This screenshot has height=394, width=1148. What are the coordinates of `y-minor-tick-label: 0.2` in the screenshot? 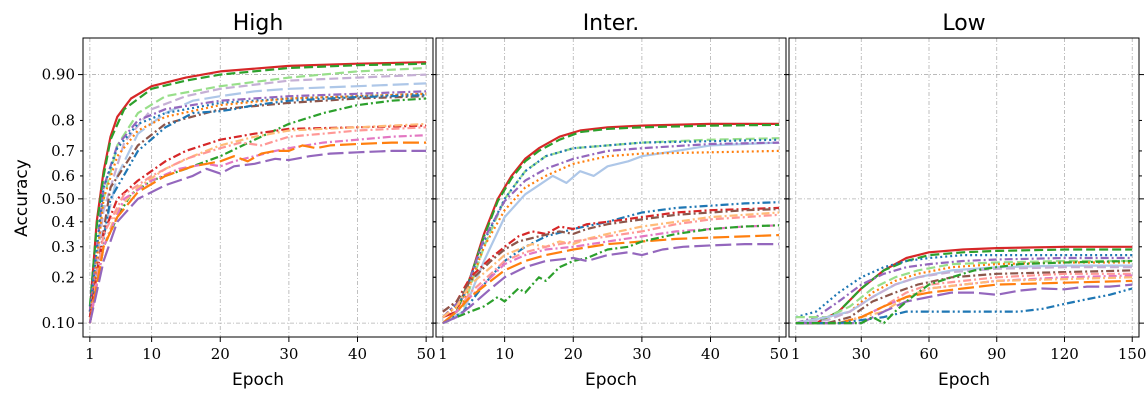 It's located at (63, 277).